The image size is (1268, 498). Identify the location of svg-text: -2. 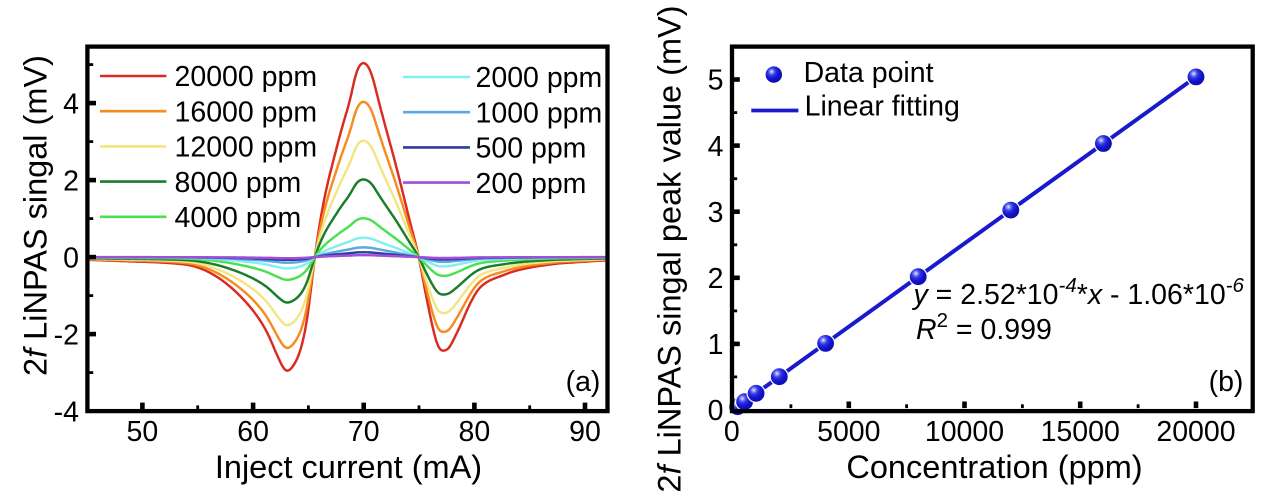
(66, 335).